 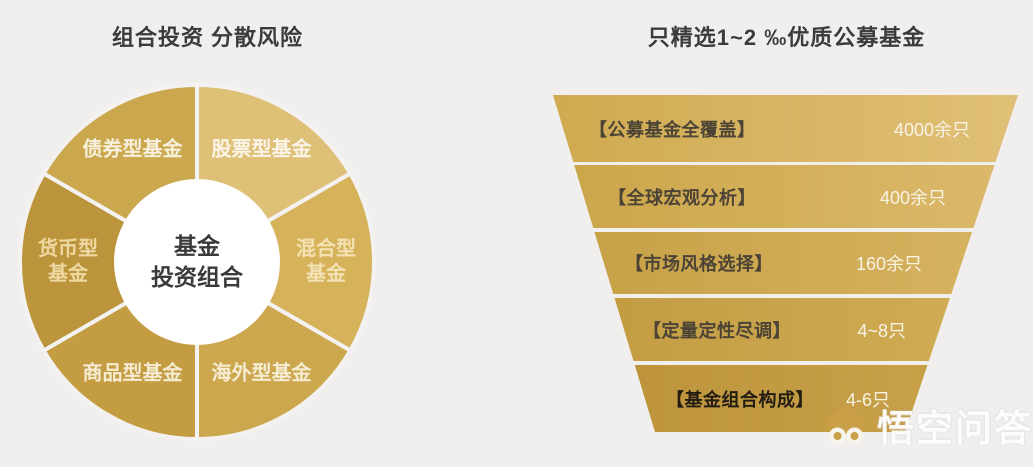 What do you see at coordinates (740, 399) in the screenshot?
I see `funnel-stage-label: 【基金组合构成】` at bounding box center [740, 399].